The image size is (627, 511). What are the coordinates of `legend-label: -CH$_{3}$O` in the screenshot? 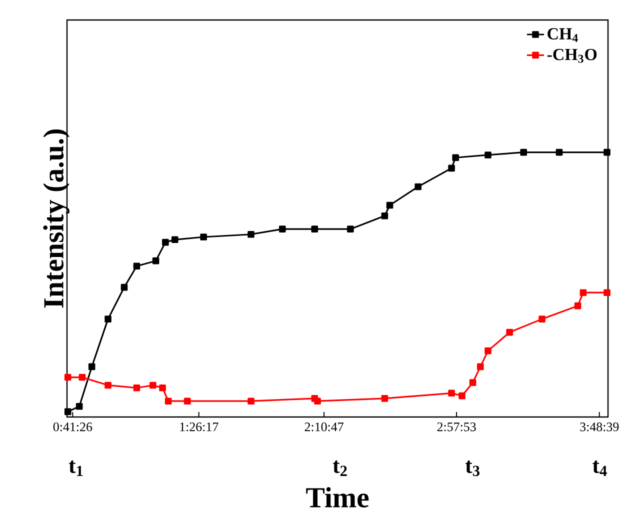 It's located at (572, 55).